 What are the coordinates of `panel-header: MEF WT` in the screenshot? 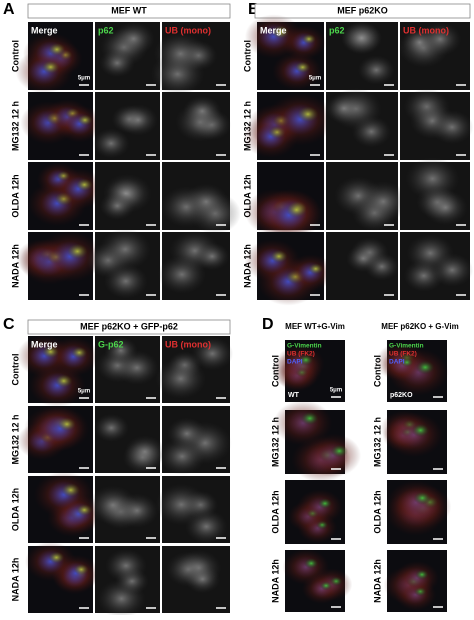 It's located at (129, 10).